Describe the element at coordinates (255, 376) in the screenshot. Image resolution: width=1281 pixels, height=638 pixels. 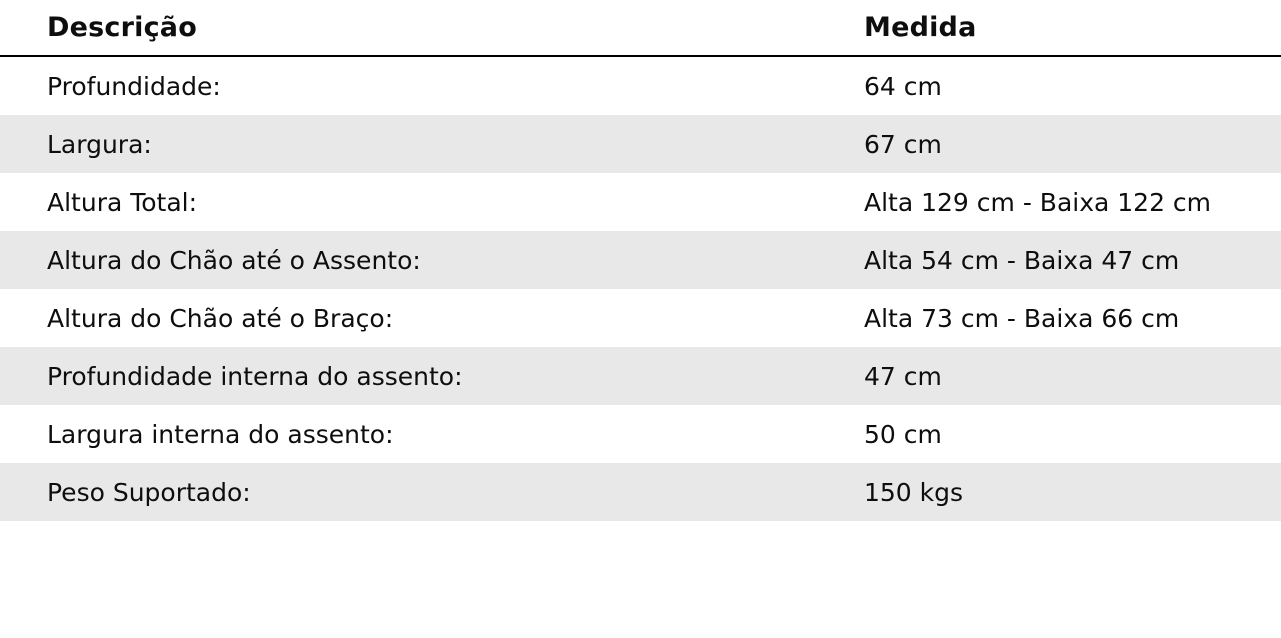
I see `spec-name-cell: Profundidade interna do assento:` at that location.